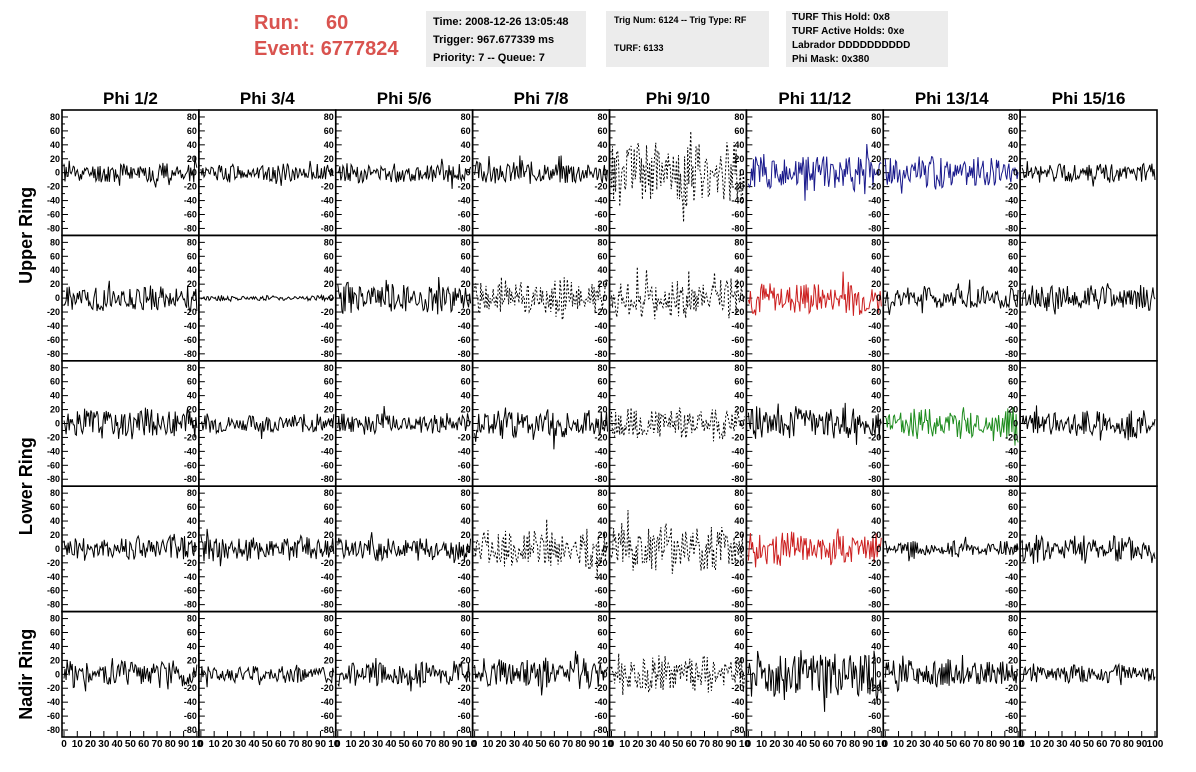 This screenshot has width=1196, height=772. What do you see at coordinates (337, 23) in the screenshot?
I see `run-value: 60` at bounding box center [337, 23].